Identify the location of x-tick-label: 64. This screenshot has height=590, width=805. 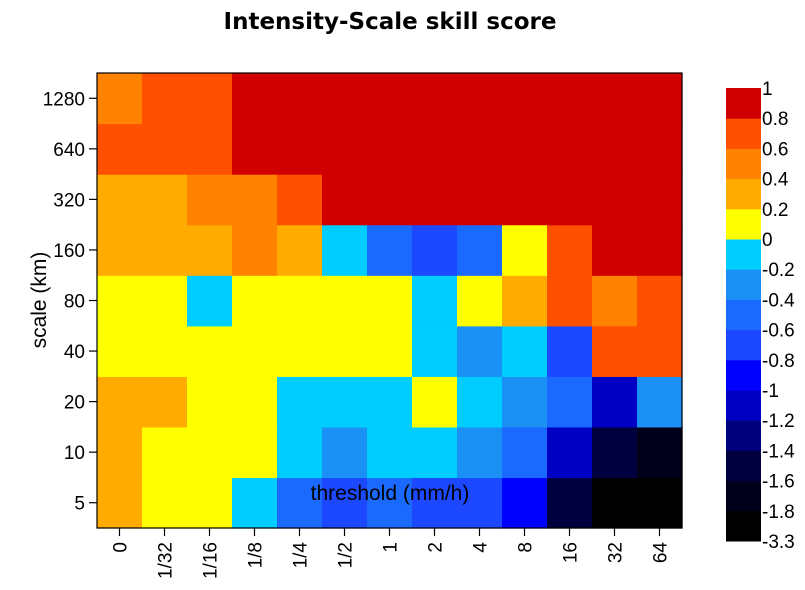
(661, 553).